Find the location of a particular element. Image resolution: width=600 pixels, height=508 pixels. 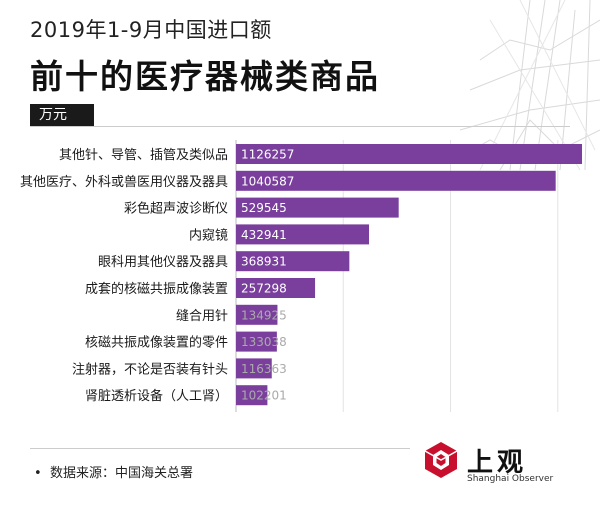

footer-divider is located at coordinates (220, 448).